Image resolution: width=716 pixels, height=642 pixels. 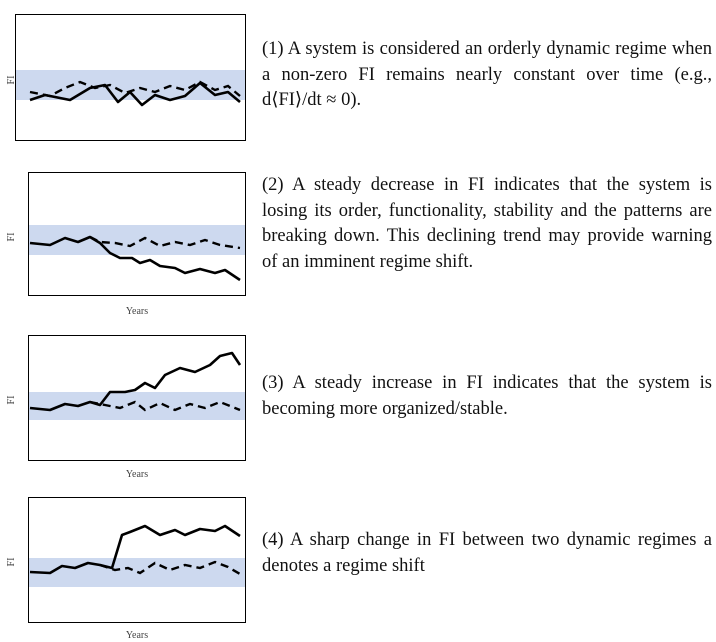 I want to click on panel-1: FI, so click(x=126, y=77).